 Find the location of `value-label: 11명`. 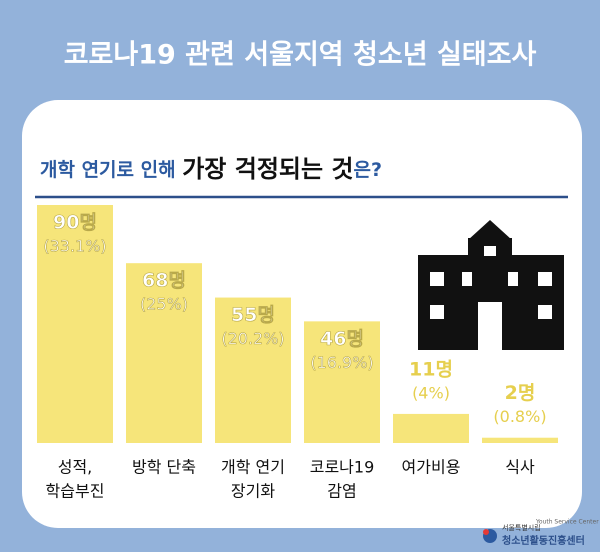

value-label: 11명 is located at coordinates (431, 369).